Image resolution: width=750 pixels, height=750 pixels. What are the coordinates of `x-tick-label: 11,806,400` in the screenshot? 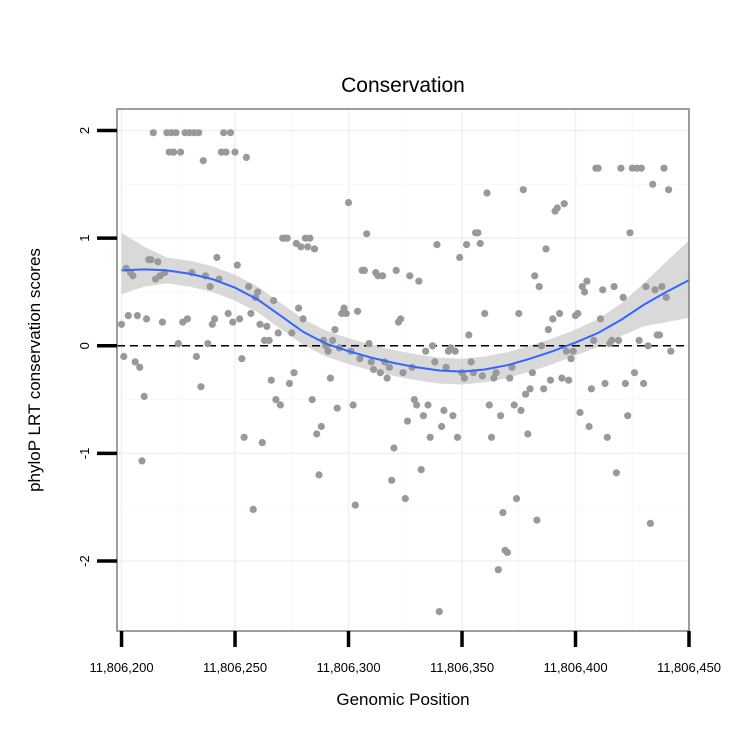 It's located at (575, 667).